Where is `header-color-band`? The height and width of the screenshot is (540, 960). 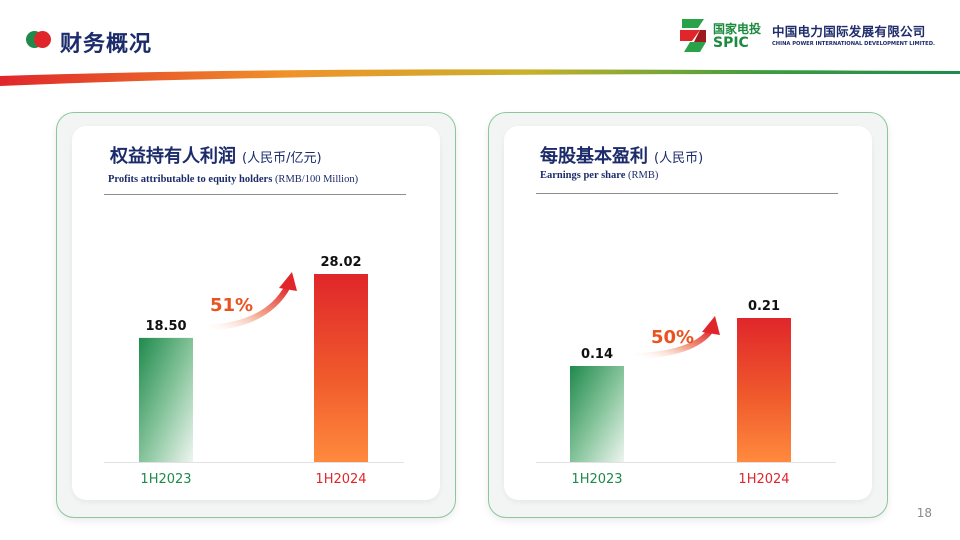
header-color-band is located at coordinates (480, 77).